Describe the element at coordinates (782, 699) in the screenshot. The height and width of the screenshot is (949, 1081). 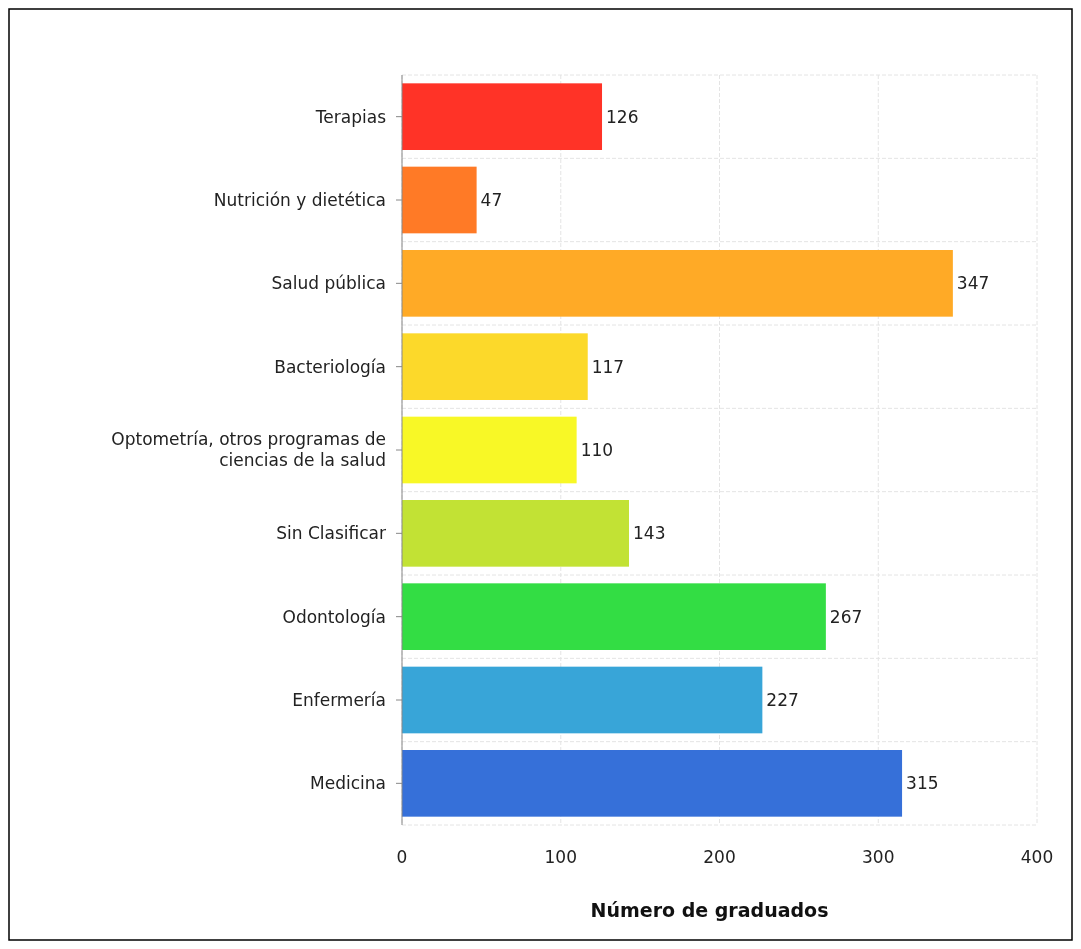
I see `data-label: 227` at that location.